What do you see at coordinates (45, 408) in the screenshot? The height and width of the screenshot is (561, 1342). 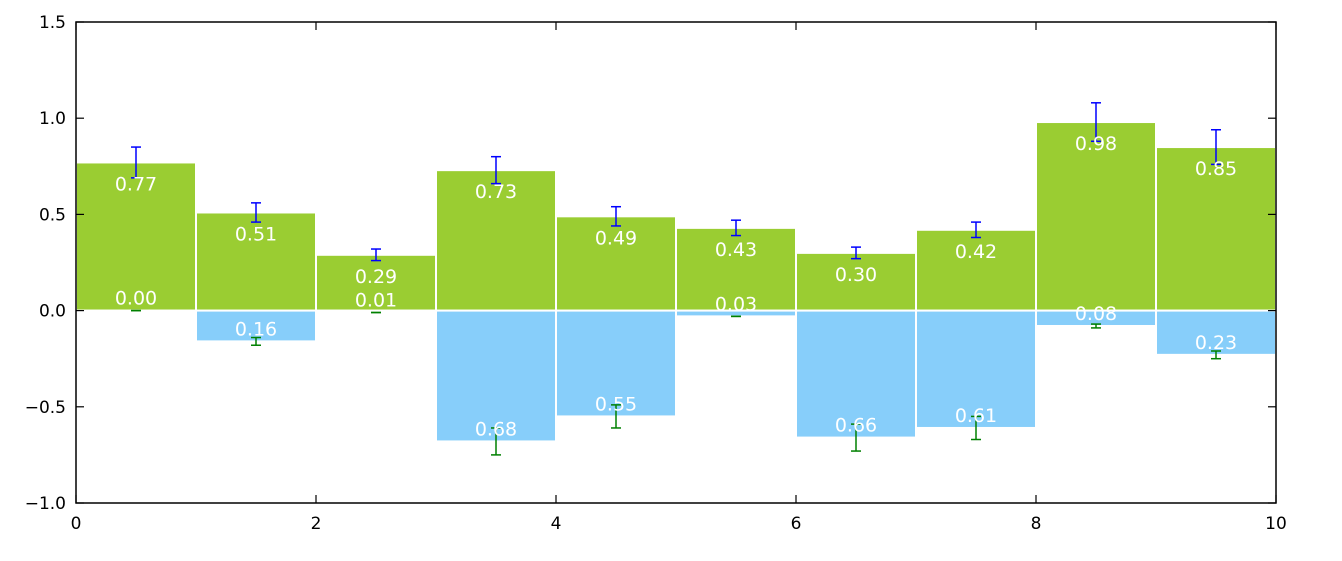 I see `y-tick-label: −0.5` at bounding box center [45, 408].